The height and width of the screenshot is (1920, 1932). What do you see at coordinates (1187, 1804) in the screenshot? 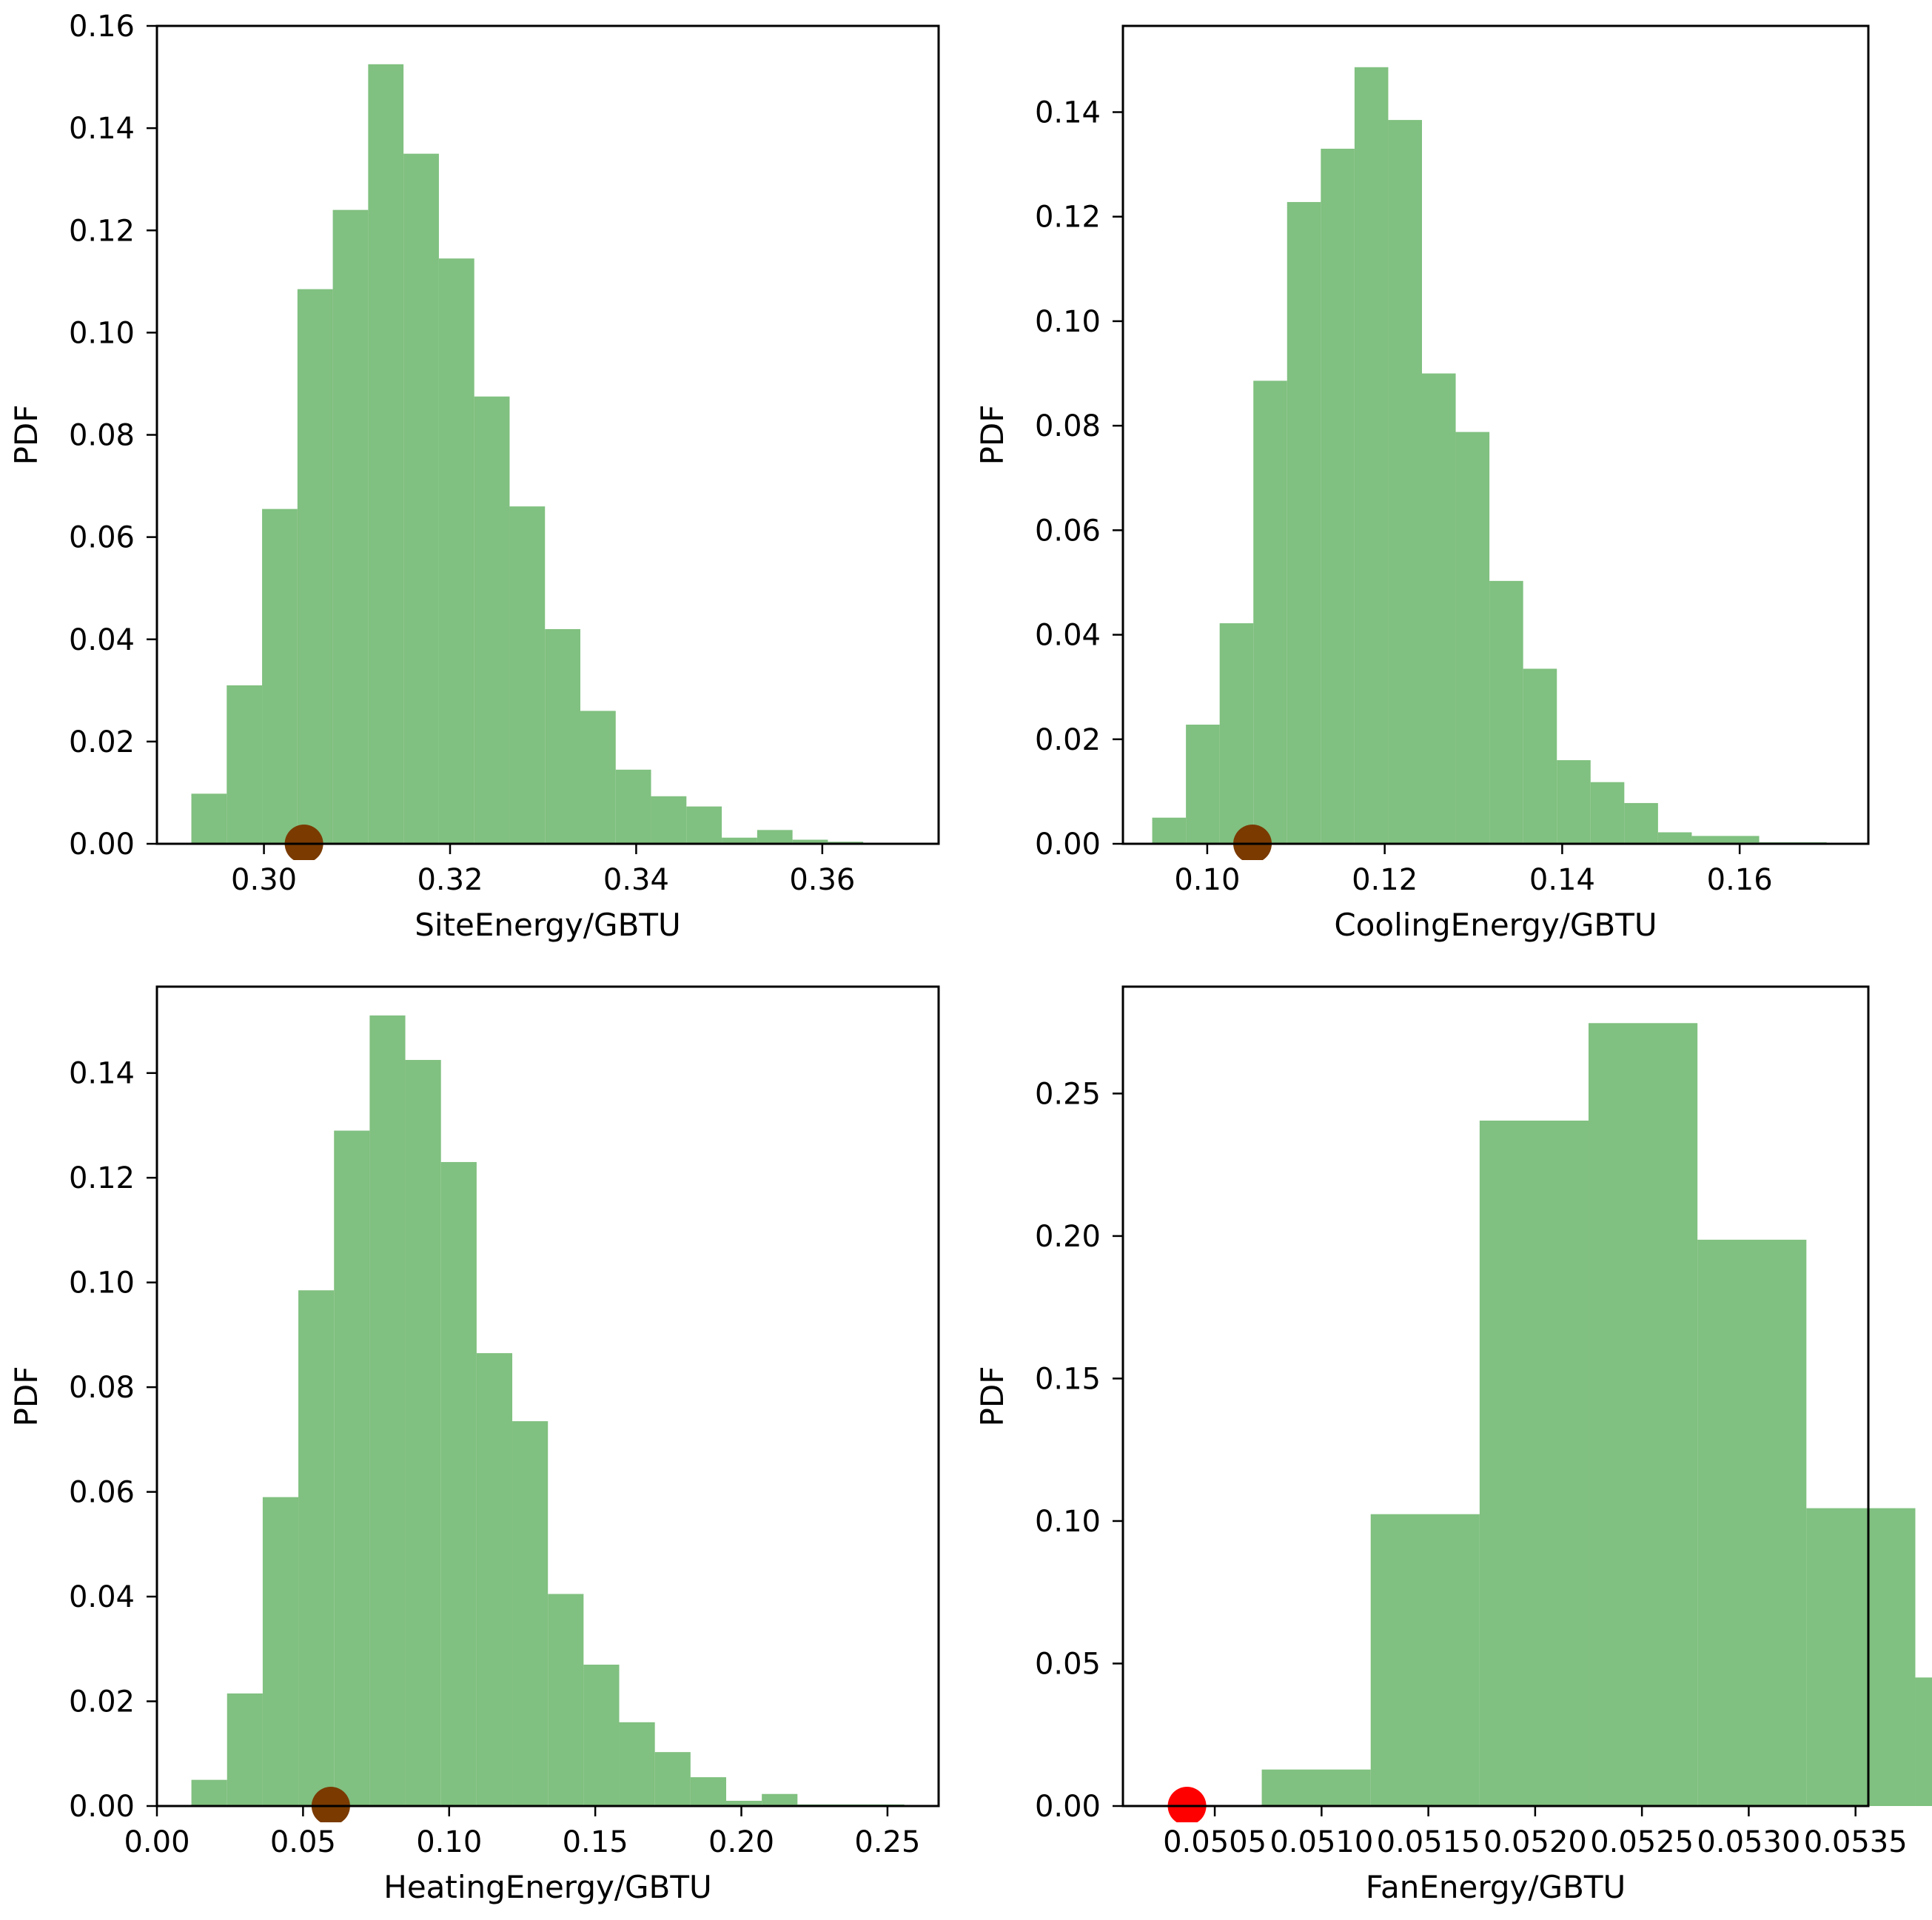
I see `marker-point-fan` at bounding box center [1187, 1804].